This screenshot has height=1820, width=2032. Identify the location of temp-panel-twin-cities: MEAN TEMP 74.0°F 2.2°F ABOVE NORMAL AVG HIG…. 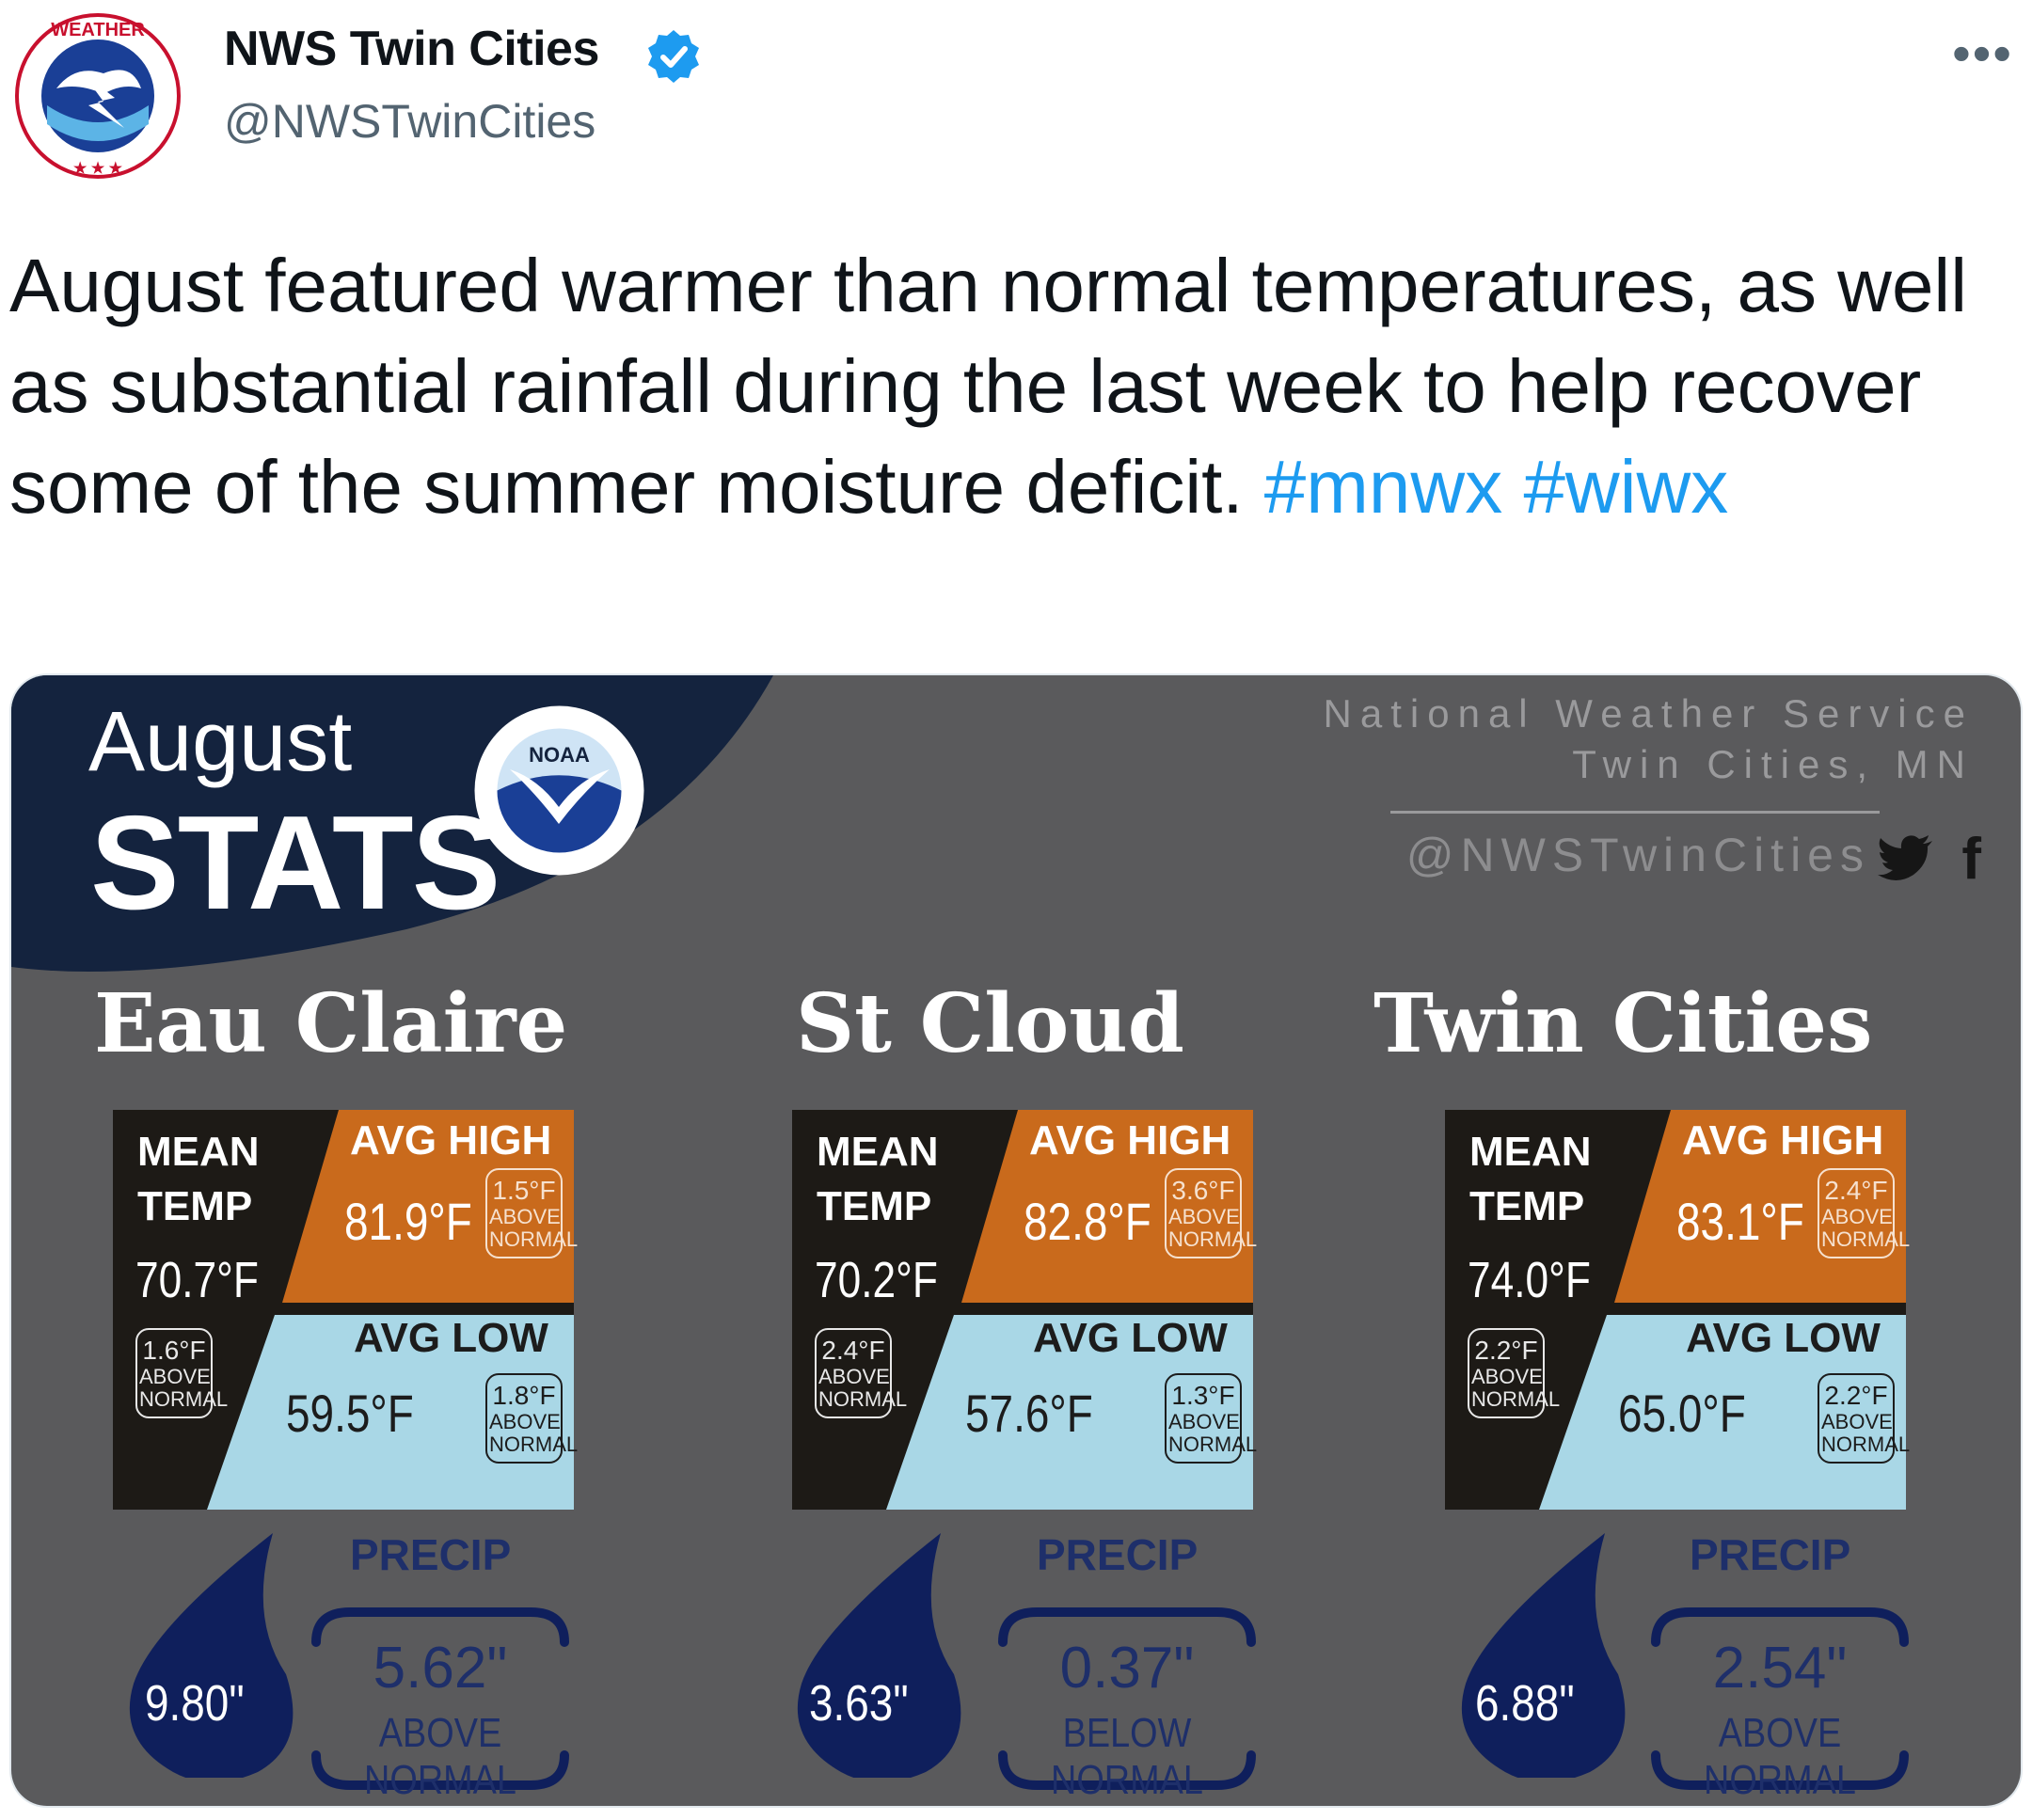
(1678, 1310).